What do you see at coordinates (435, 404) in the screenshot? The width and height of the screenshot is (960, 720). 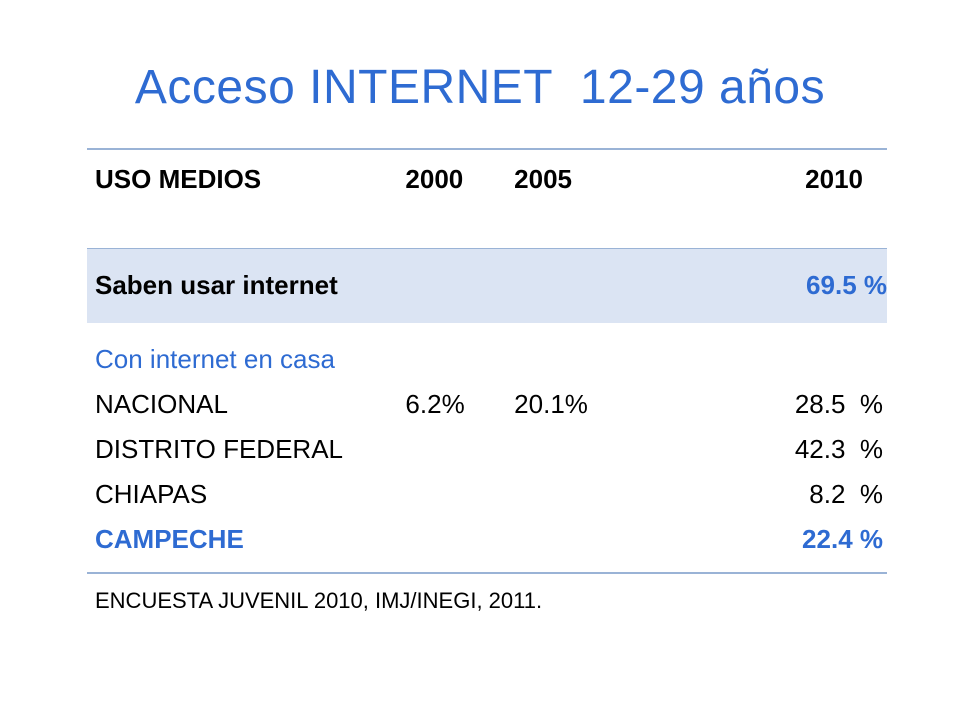 I see `nacional-2000: 6.2%` at bounding box center [435, 404].